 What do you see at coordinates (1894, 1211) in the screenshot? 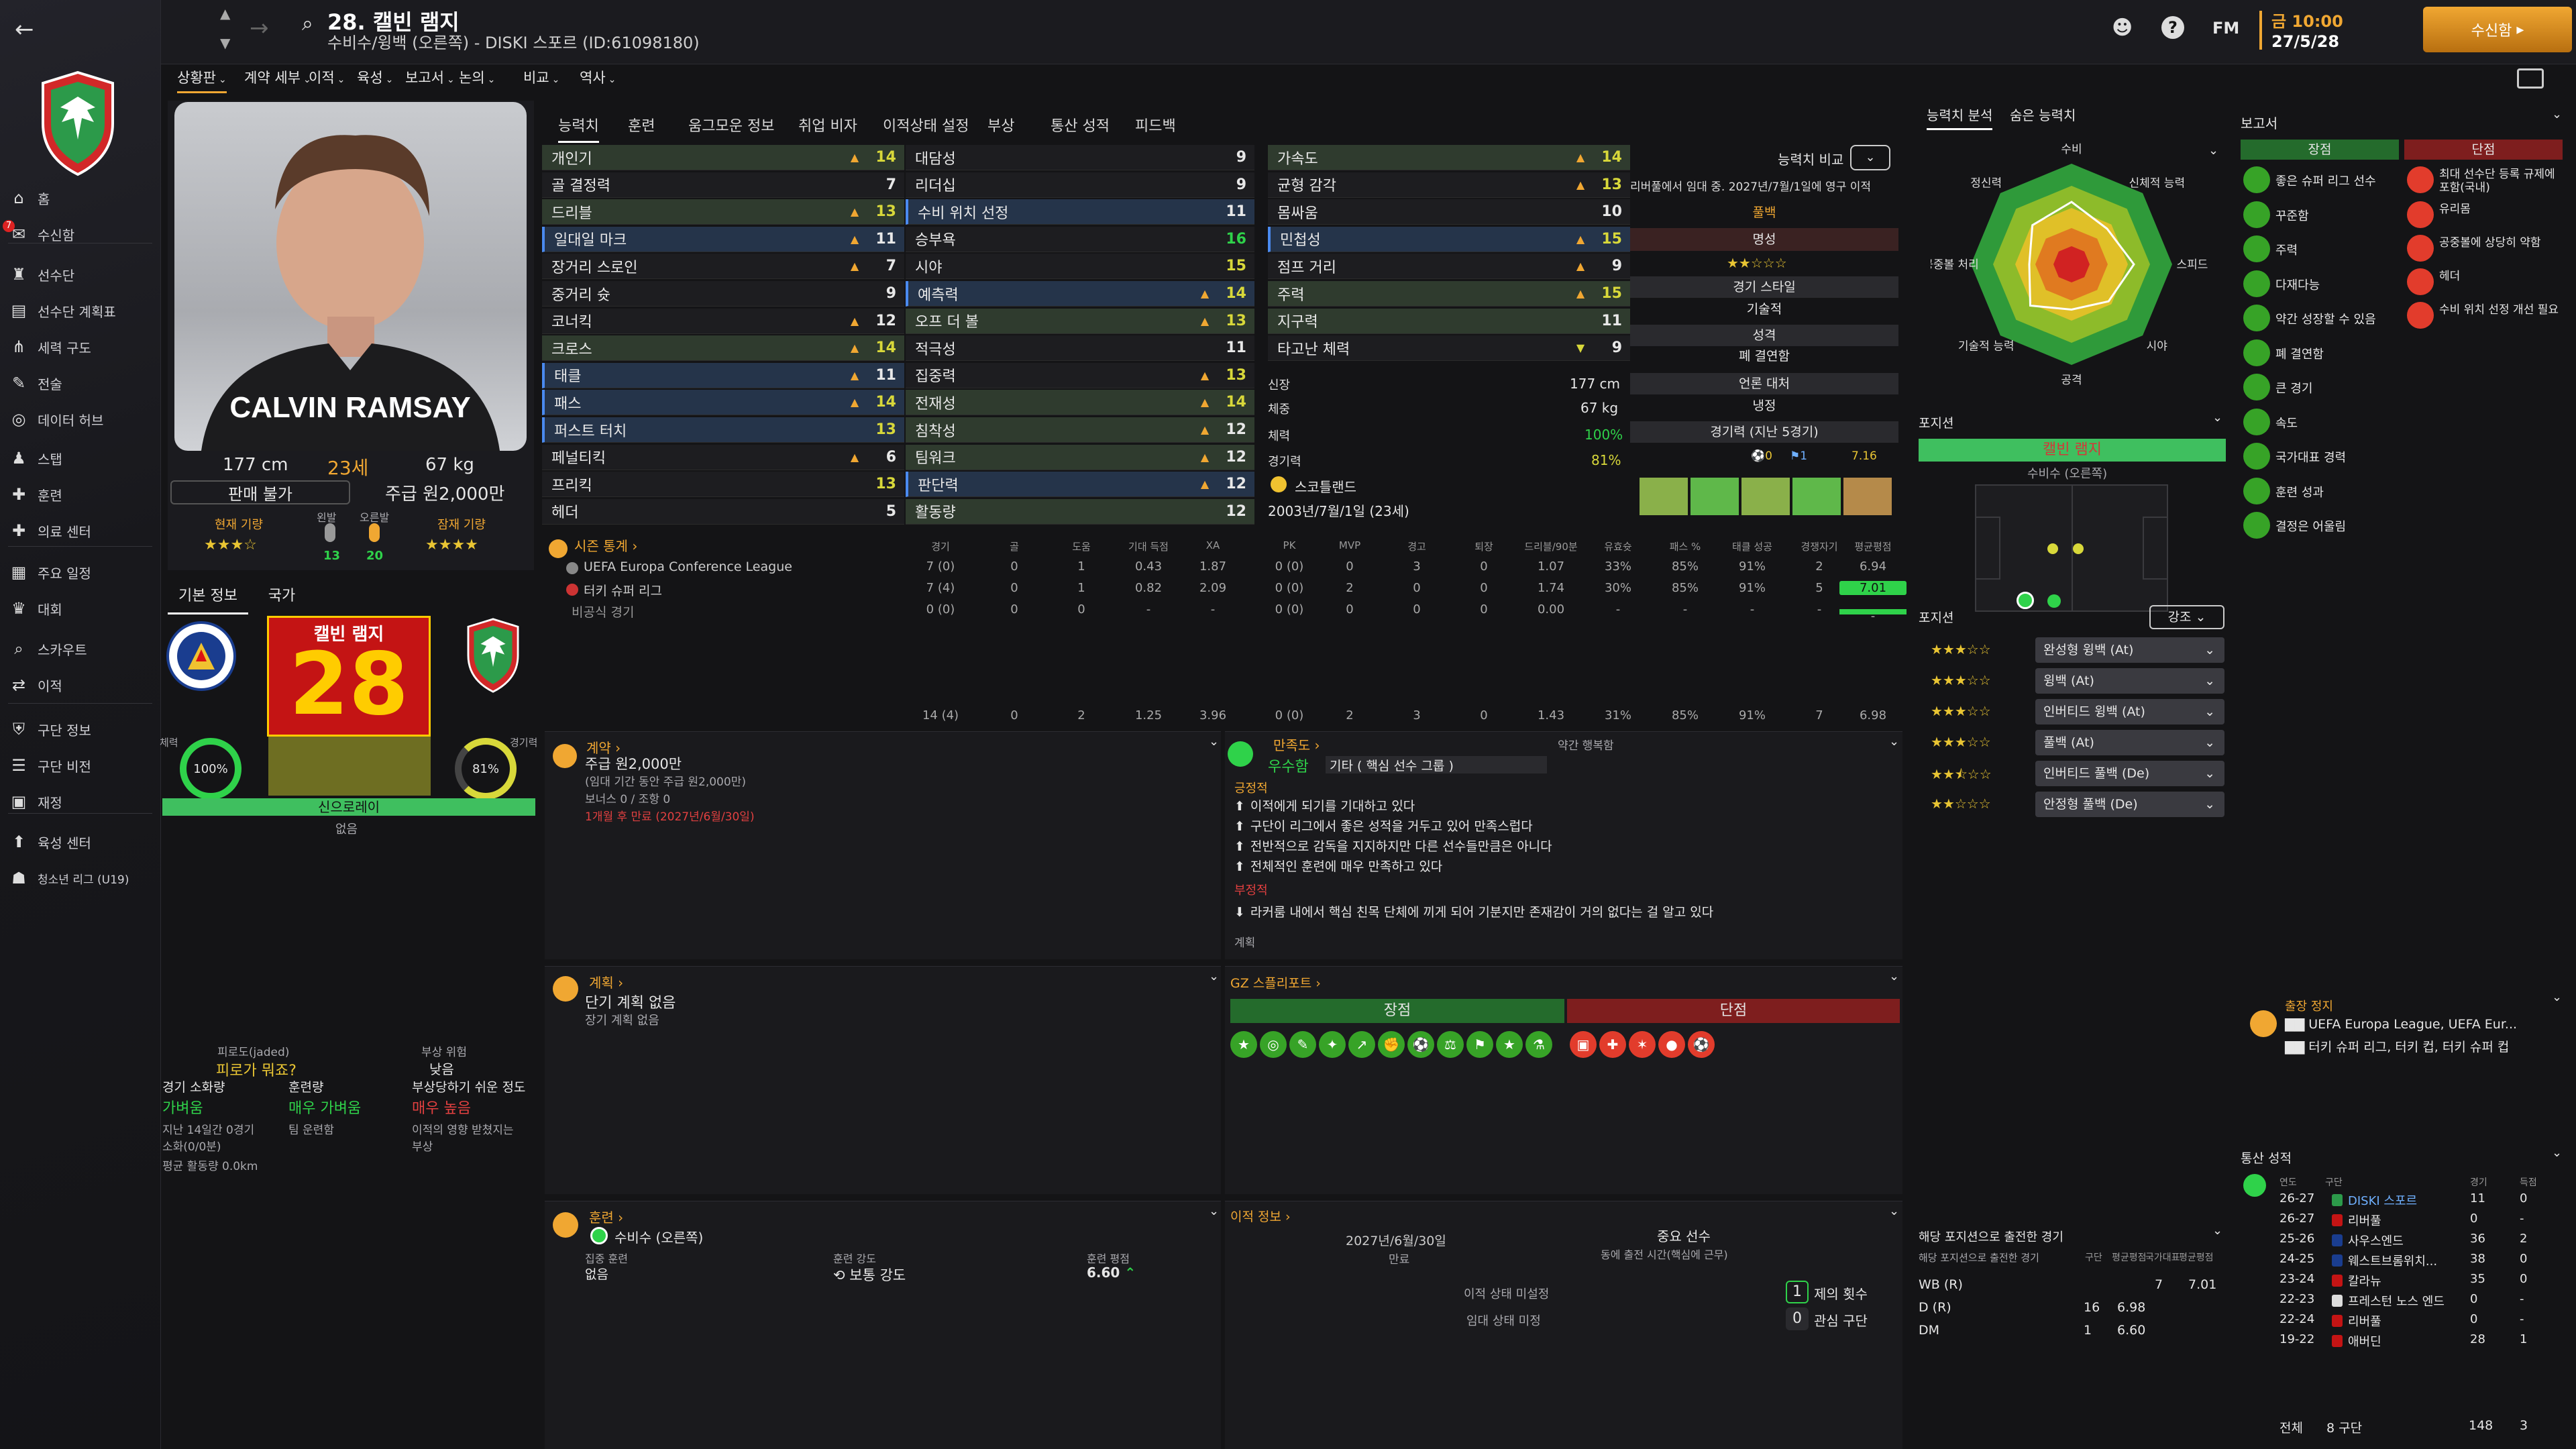
I see `transfer-expand-icon: ⌄` at bounding box center [1894, 1211].